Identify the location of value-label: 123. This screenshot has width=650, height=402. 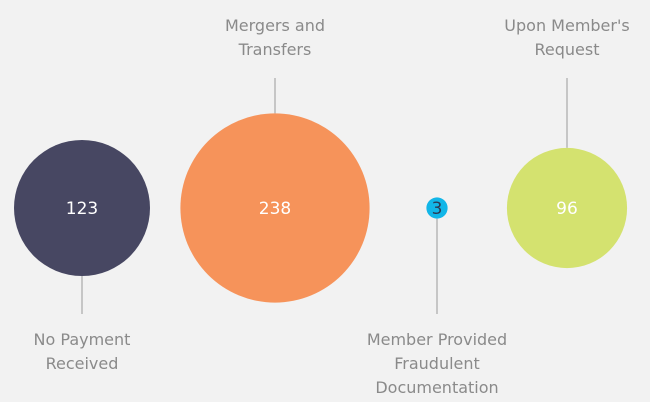
(82, 209).